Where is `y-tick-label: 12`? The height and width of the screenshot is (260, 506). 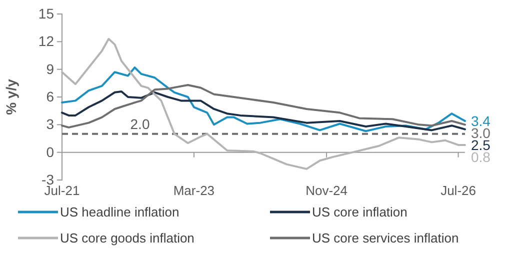
y-tick-label: 12 is located at coordinates (46, 41).